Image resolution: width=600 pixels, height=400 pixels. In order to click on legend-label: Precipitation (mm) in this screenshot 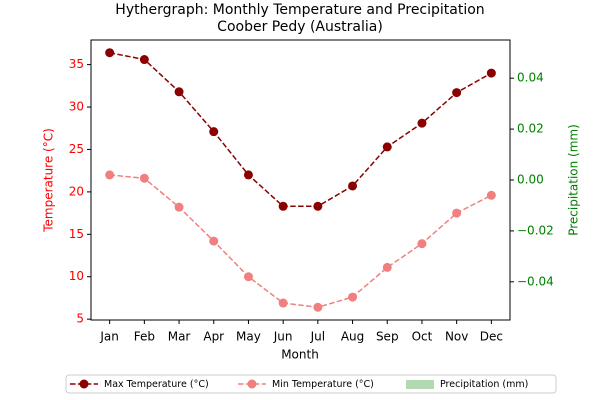, I will do `click(484, 384)`.